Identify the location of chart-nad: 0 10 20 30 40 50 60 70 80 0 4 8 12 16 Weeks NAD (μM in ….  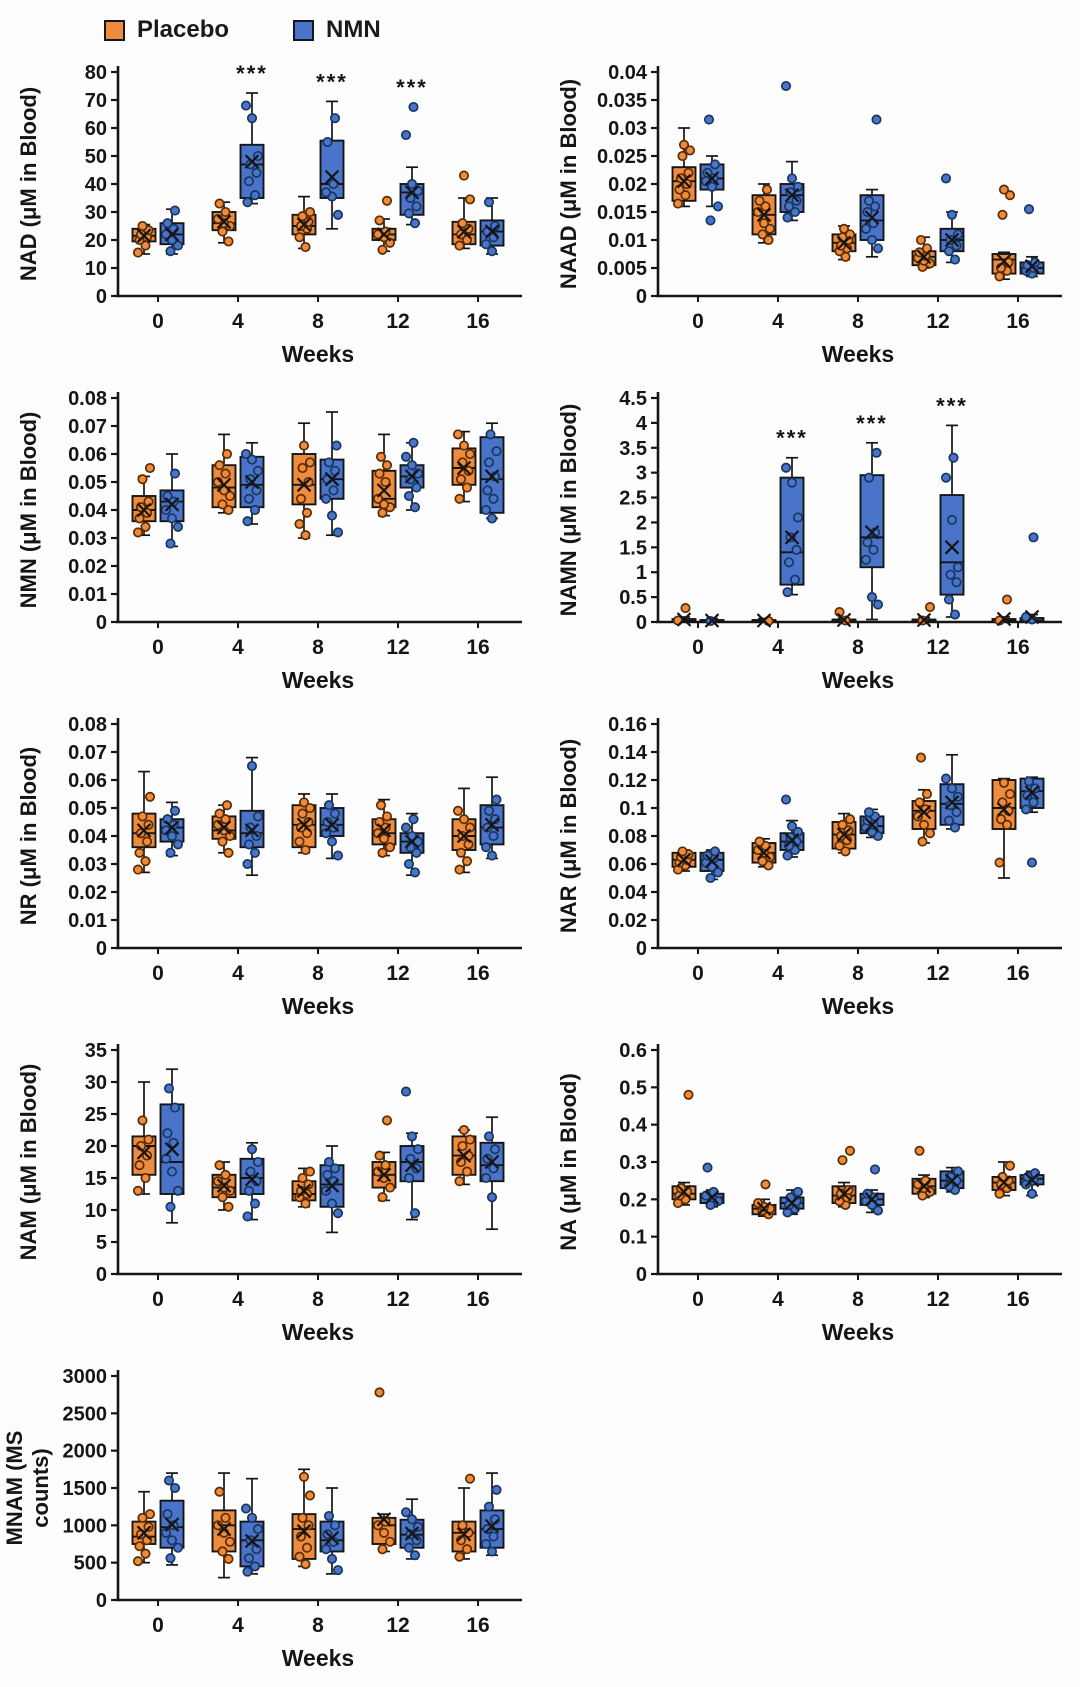
(270, 211).